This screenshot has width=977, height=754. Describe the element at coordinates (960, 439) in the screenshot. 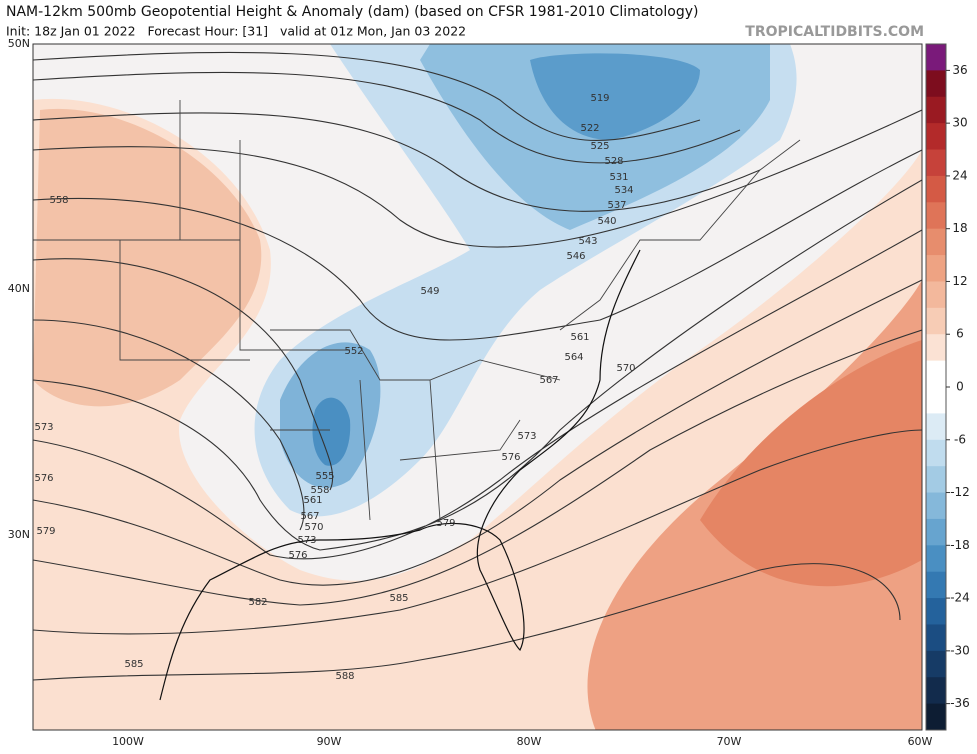

I see `colorbar-label: -6` at that location.